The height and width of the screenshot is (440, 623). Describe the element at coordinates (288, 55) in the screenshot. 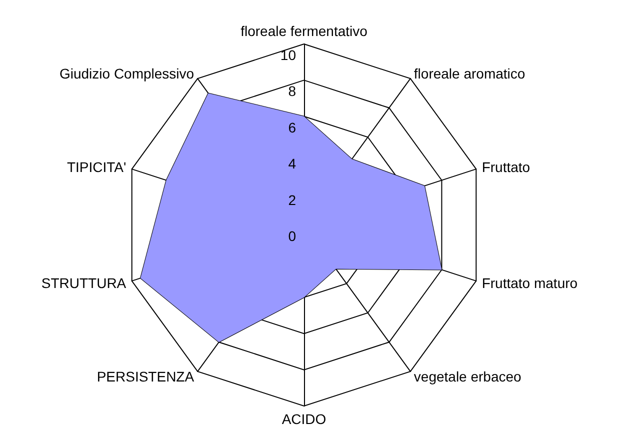

I see `y-tick-label: 10` at that location.